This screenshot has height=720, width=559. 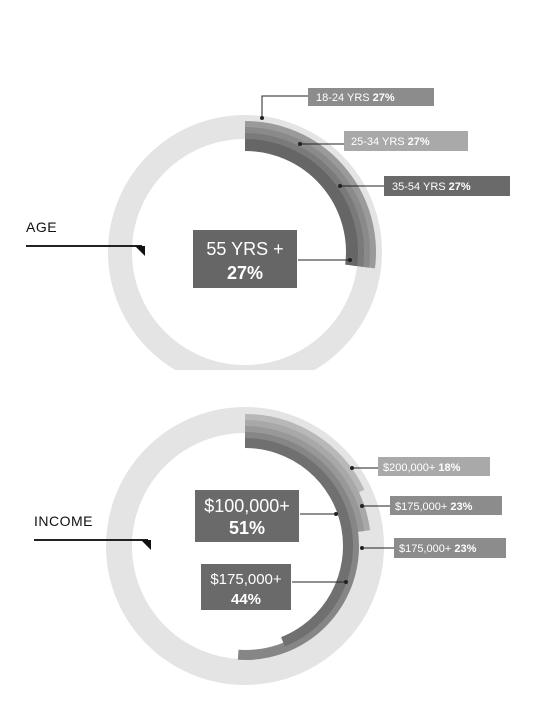 I want to click on income-callout-175k-b-pct: 23%, so click(x=465, y=549).